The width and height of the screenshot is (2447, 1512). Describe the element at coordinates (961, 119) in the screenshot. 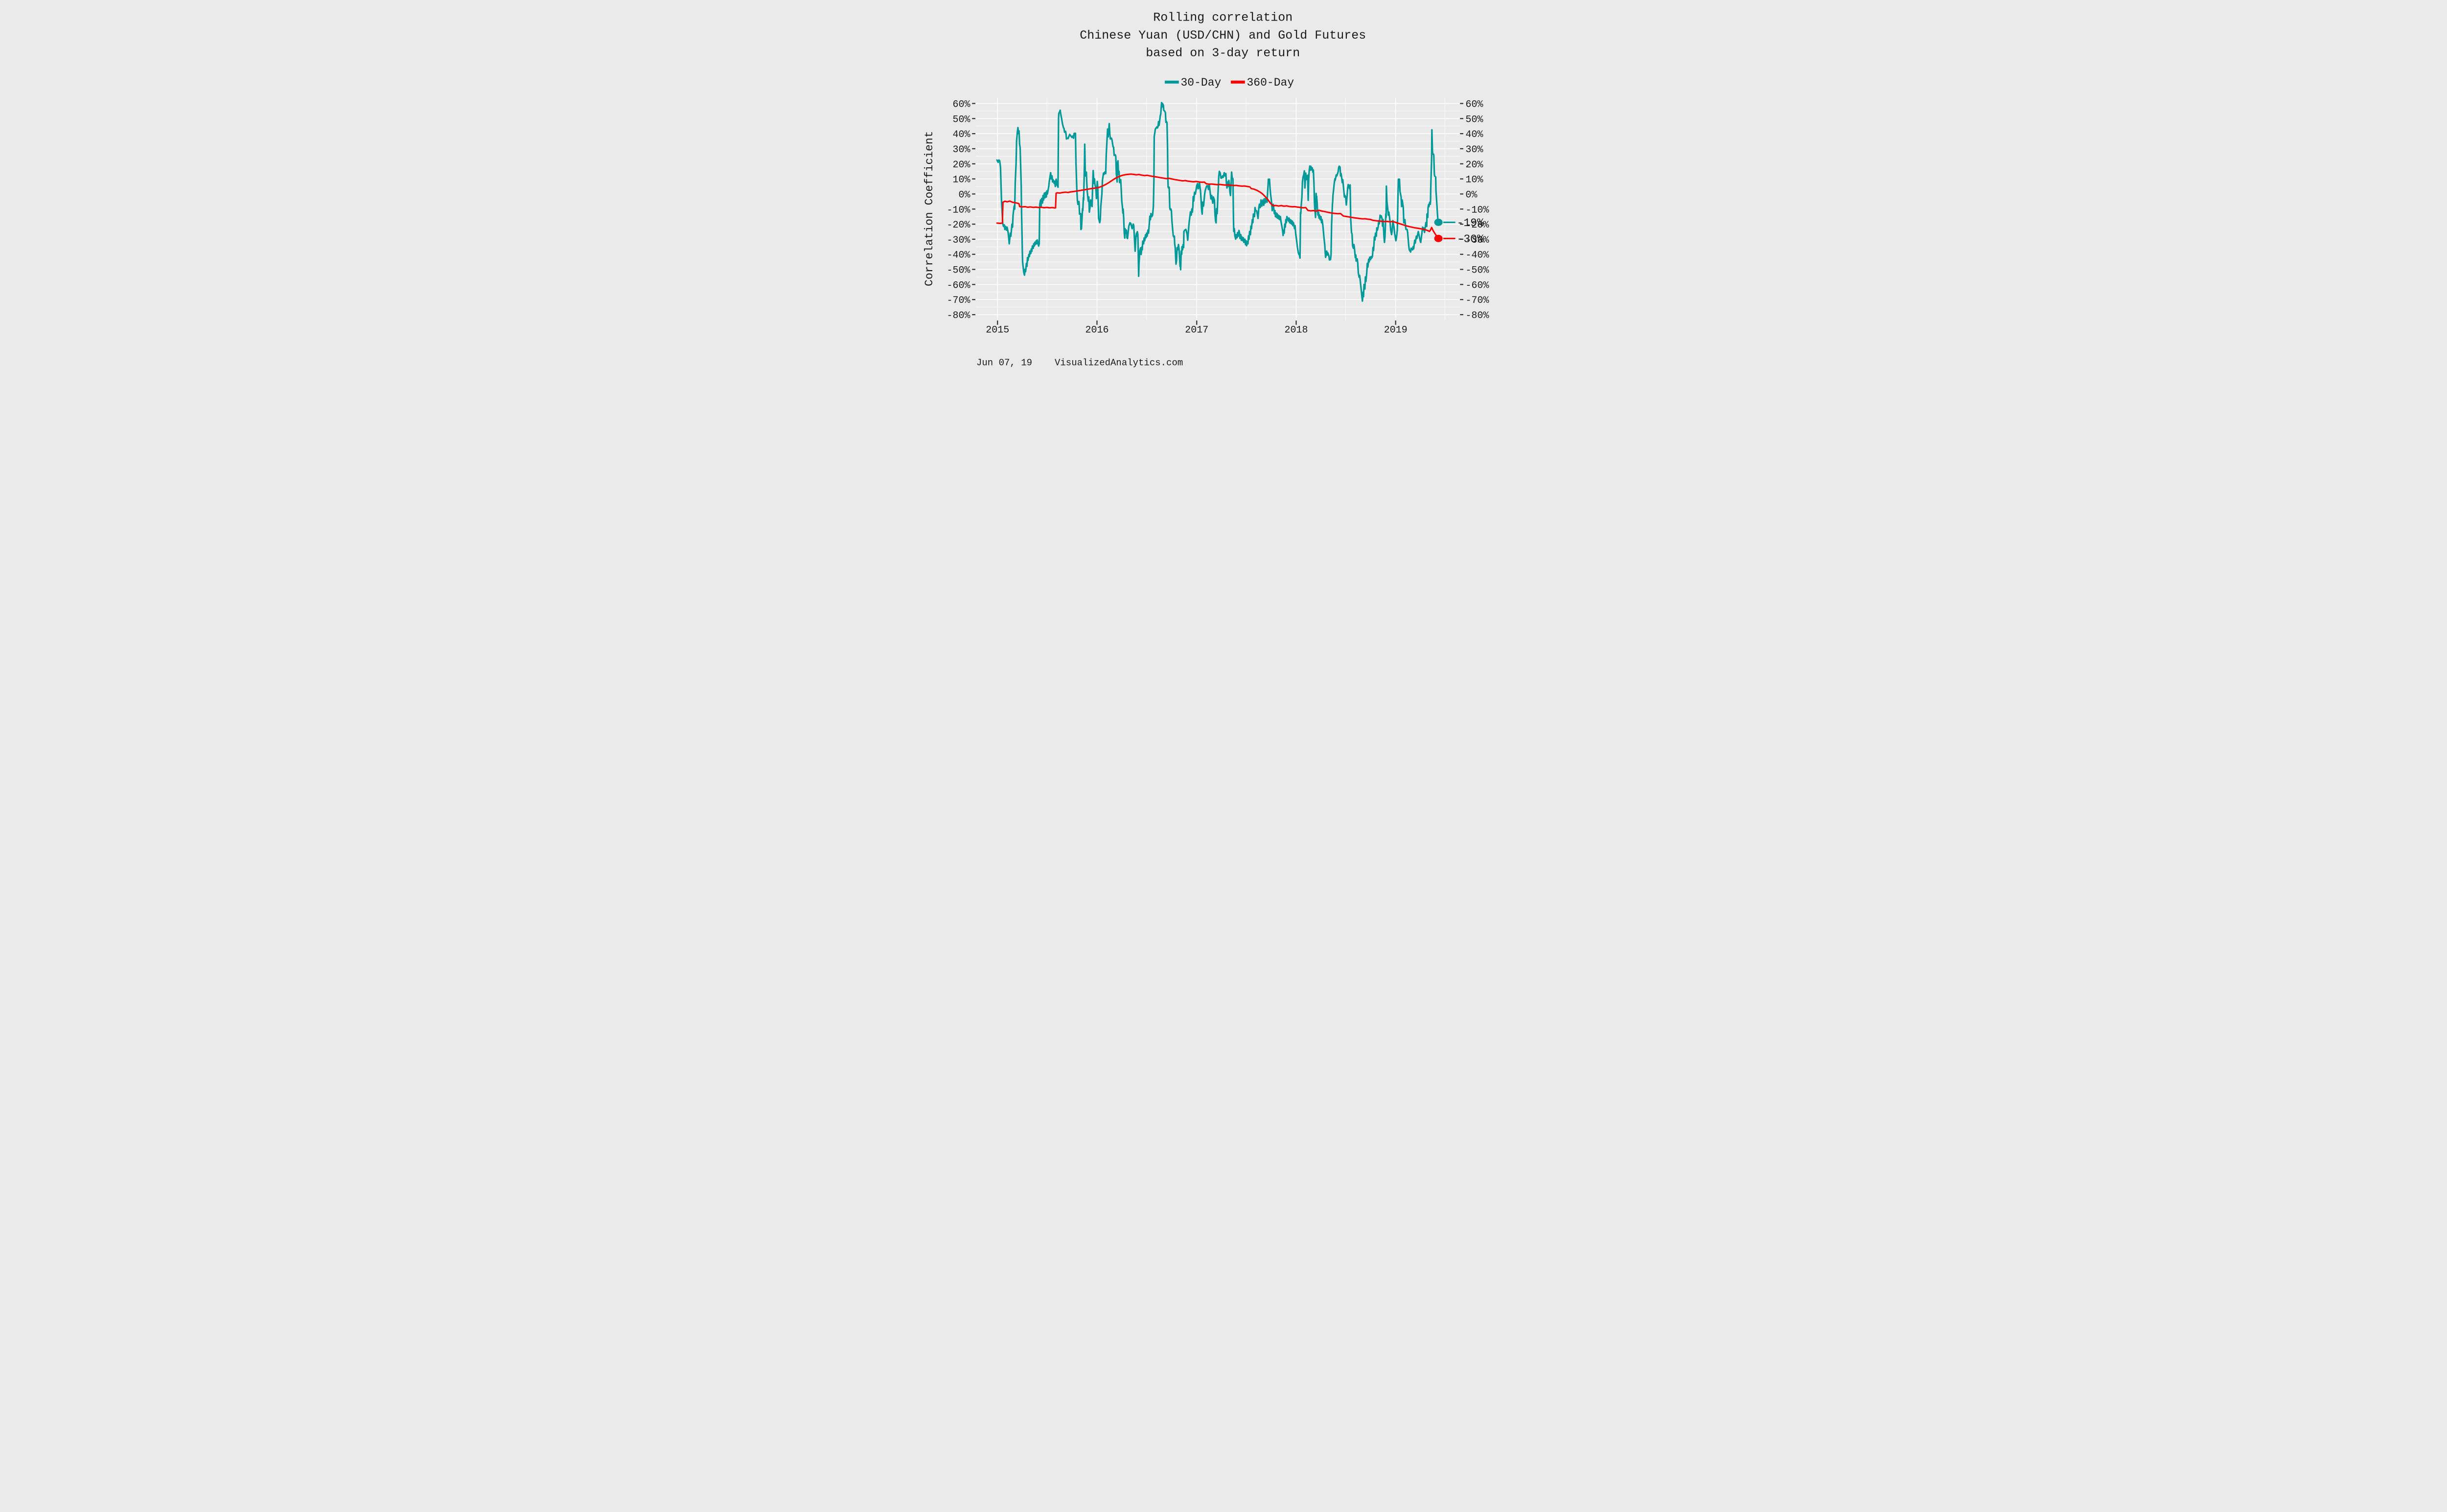

I see `y-tick-label-left: 50%` at that location.